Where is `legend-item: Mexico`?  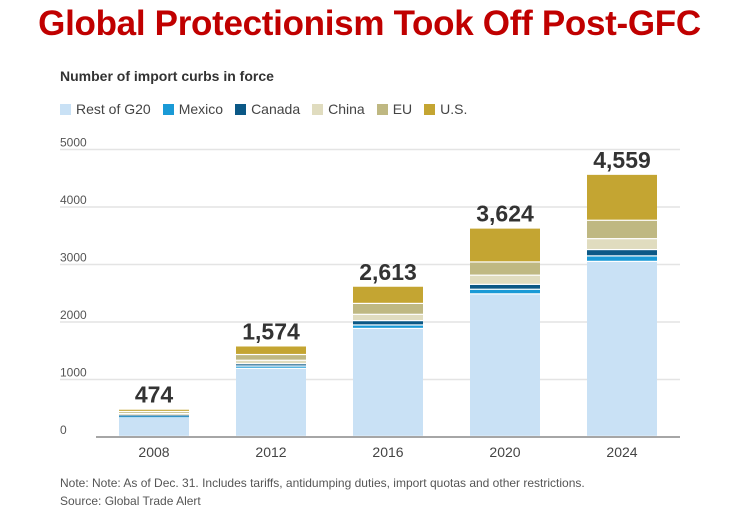 legend-item: Mexico is located at coordinates (193, 109).